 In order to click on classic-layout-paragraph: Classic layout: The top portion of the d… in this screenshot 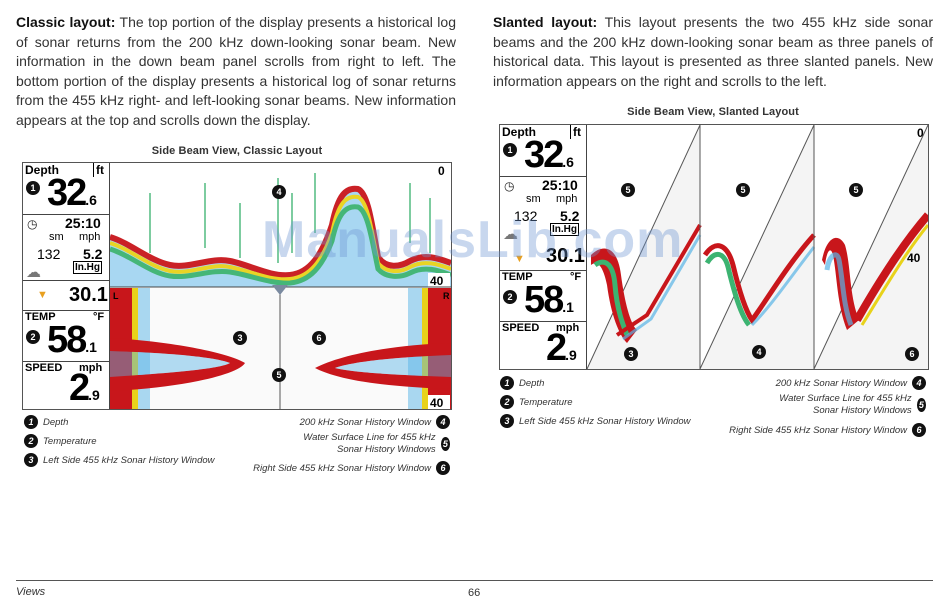, I will do `click(236, 71)`.